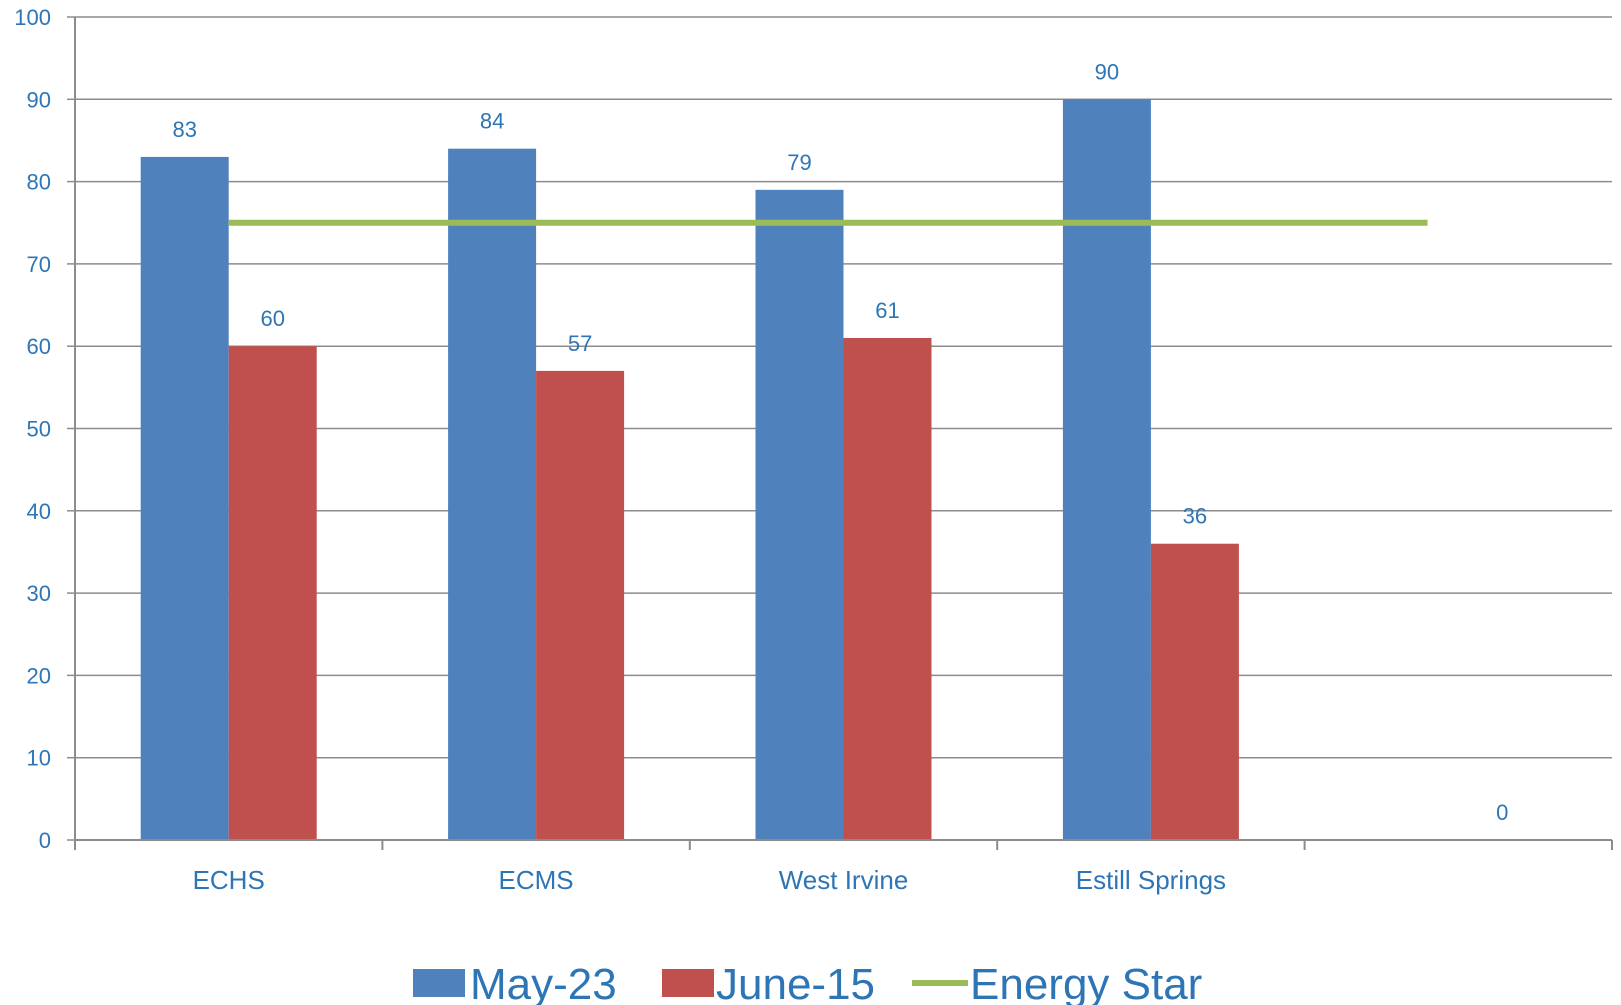  What do you see at coordinates (39, 346) in the screenshot?
I see `y-tick-label: 60` at bounding box center [39, 346].